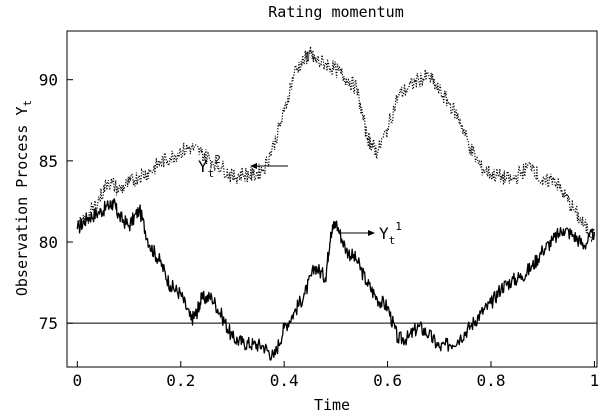 The image size is (601, 415). What do you see at coordinates (491, 380) in the screenshot?
I see `x-tick-label: 0.8` at bounding box center [491, 380].